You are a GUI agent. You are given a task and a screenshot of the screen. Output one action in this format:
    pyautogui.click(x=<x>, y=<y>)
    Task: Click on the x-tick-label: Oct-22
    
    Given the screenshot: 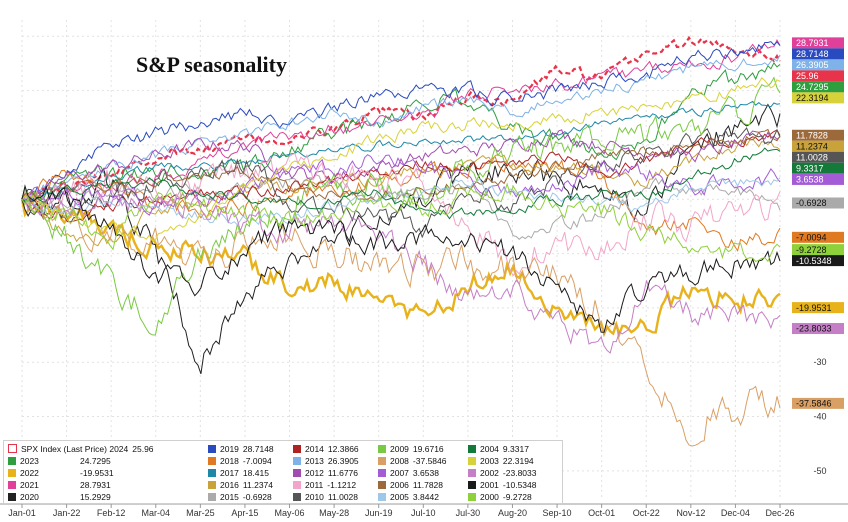 What is the action you would take?
    pyautogui.click(x=646, y=513)
    